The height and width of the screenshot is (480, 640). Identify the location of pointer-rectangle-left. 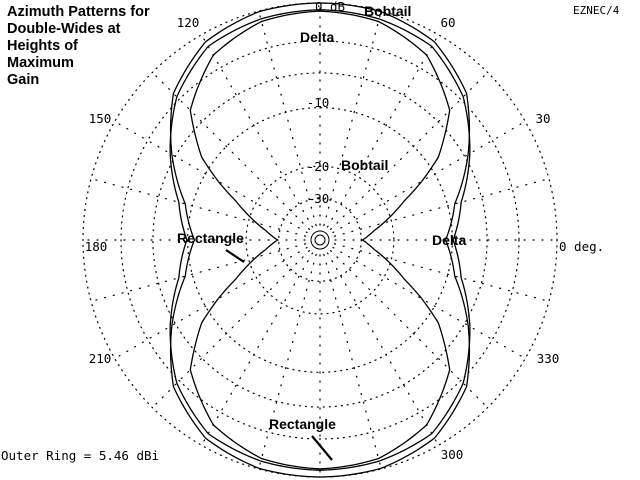
(235, 256).